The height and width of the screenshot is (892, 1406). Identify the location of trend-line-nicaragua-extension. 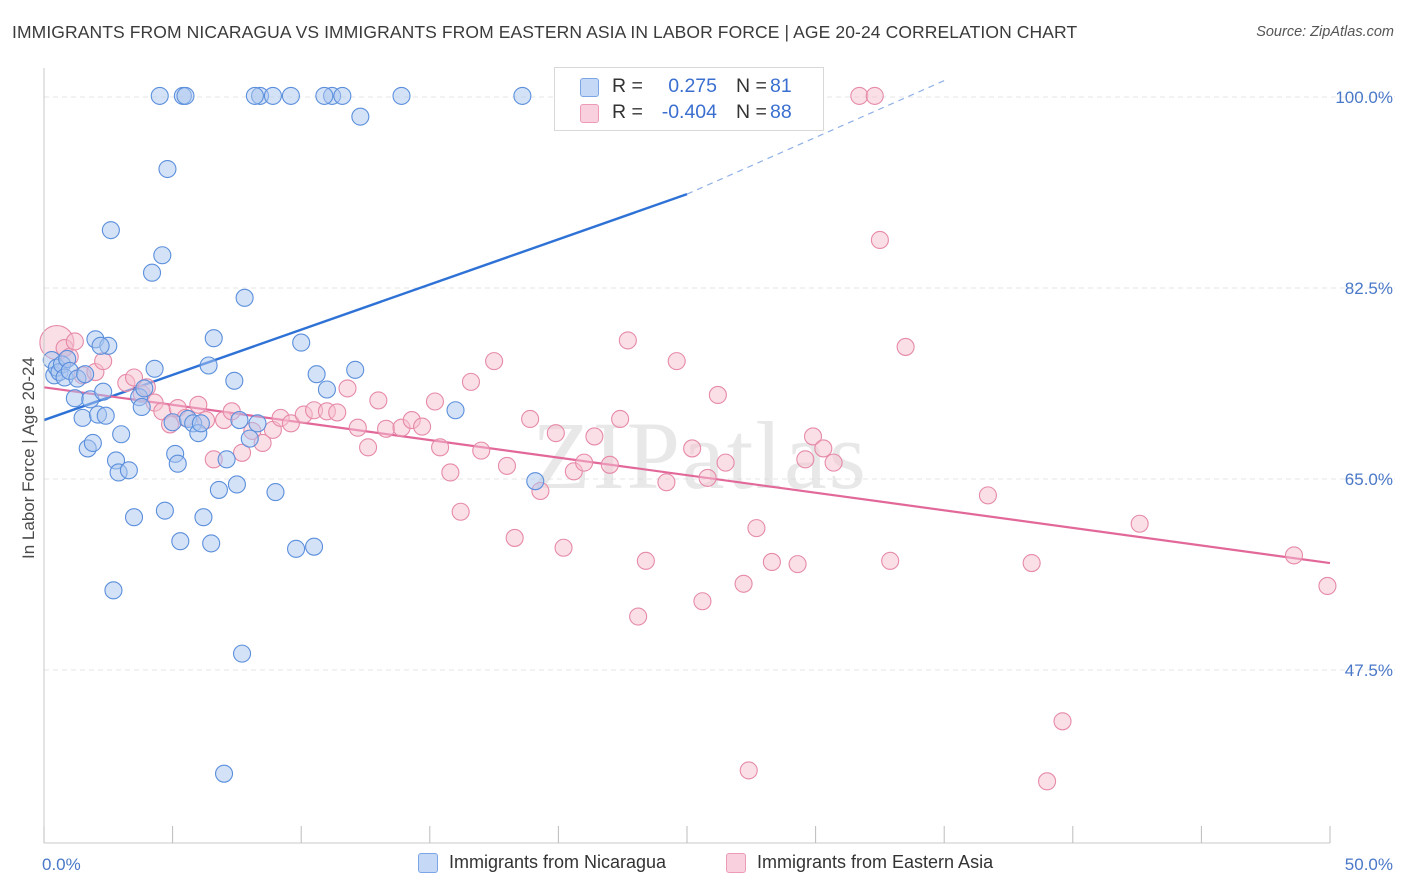
(815, 137).